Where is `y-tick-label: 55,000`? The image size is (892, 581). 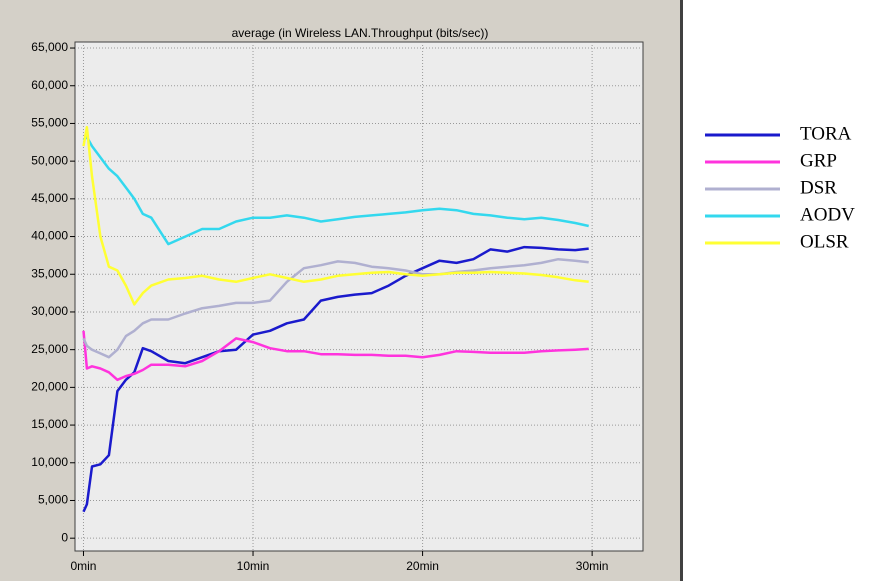 y-tick-label: 55,000 is located at coordinates (49, 123).